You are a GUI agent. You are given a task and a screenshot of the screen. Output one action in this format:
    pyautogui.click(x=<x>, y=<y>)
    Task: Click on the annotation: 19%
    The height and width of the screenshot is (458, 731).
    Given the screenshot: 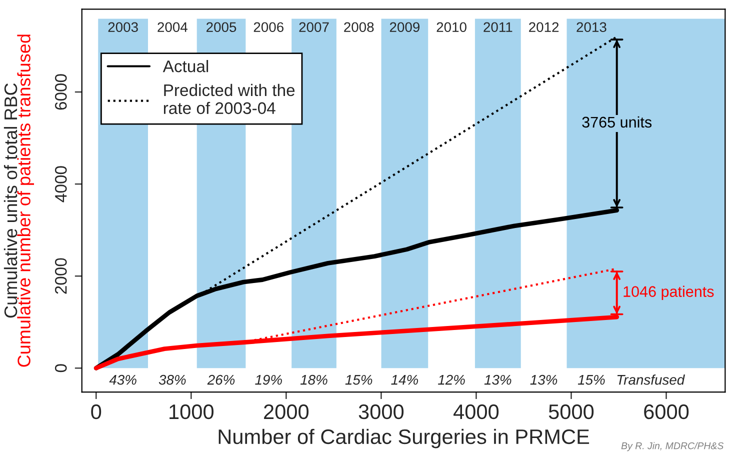 What is the action you would take?
    pyautogui.click(x=268, y=379)
    